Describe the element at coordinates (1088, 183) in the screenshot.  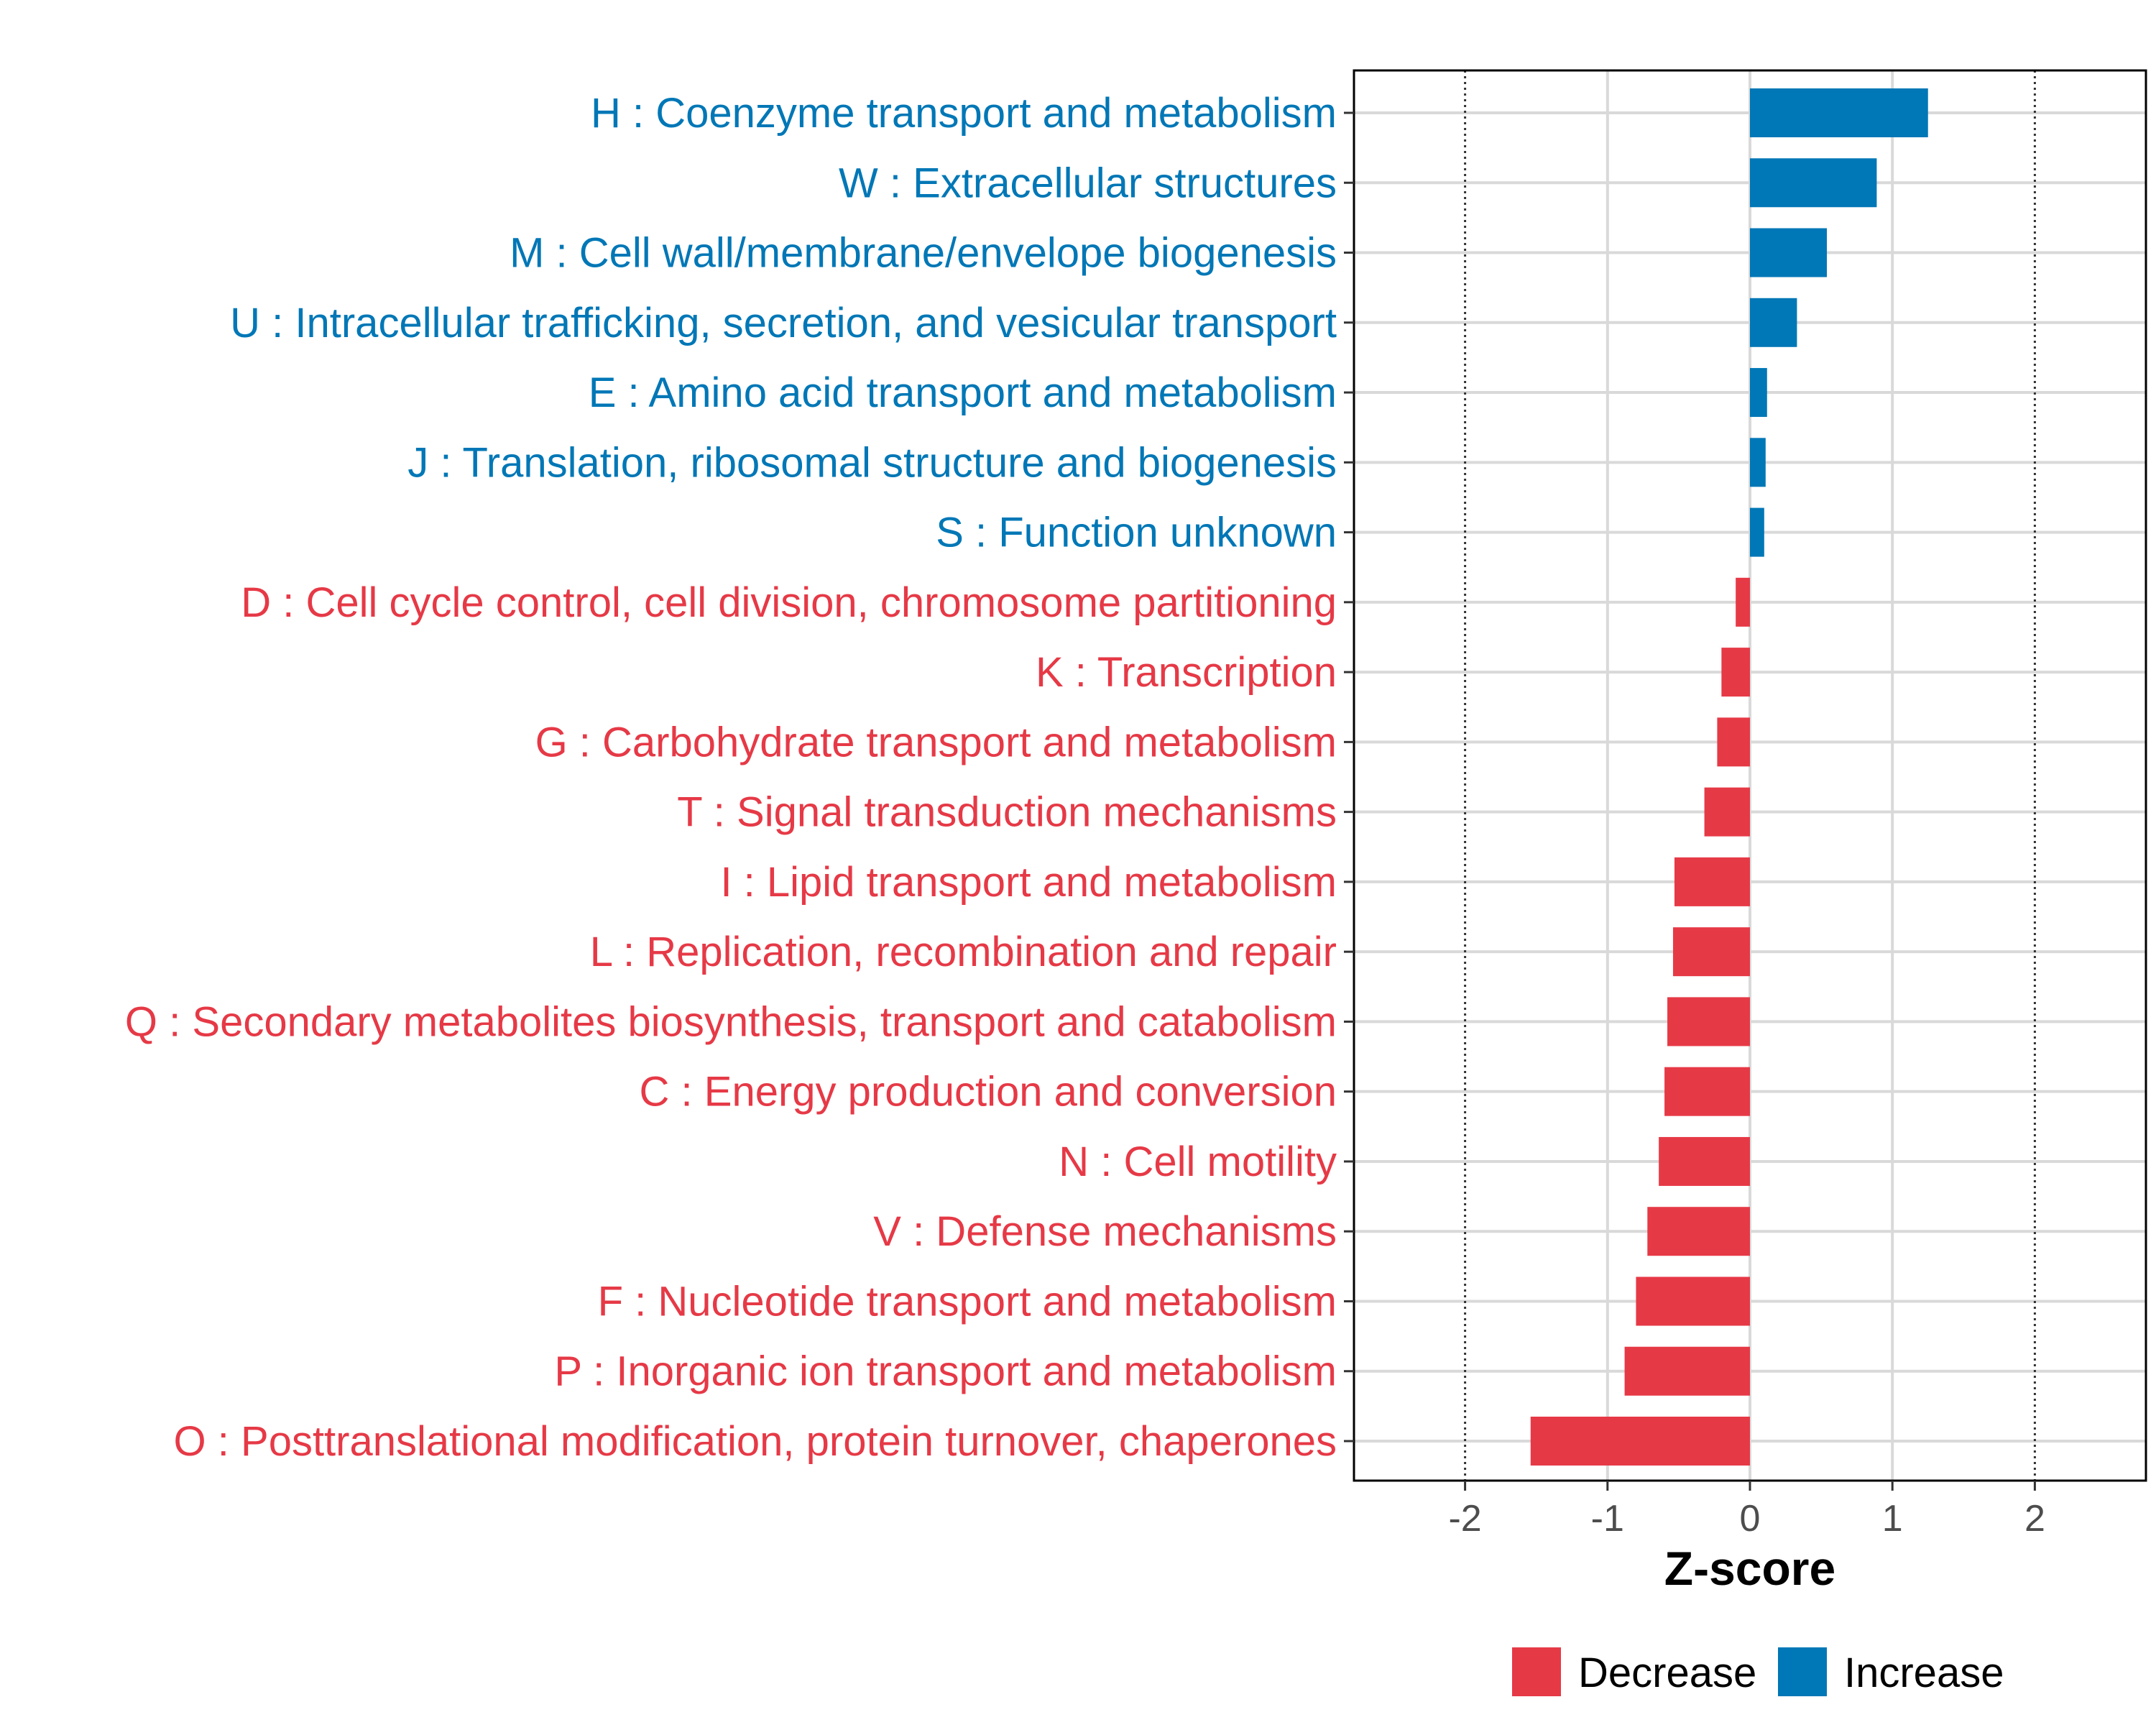
I see `category-label: W : Extracellular structures` at that location.